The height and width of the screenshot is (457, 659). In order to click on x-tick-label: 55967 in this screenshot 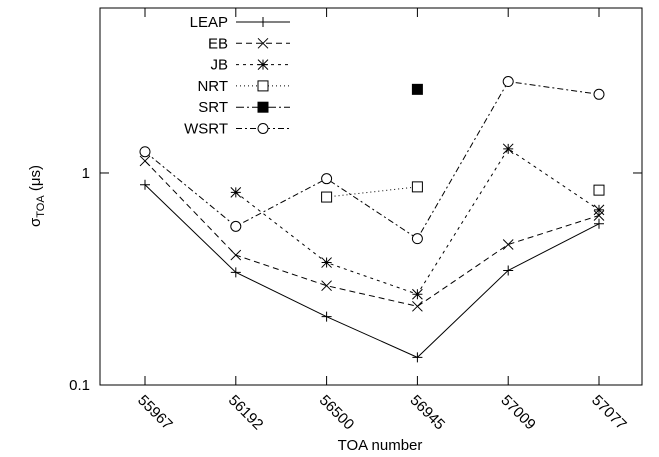, I will do `click(155, 413)`.